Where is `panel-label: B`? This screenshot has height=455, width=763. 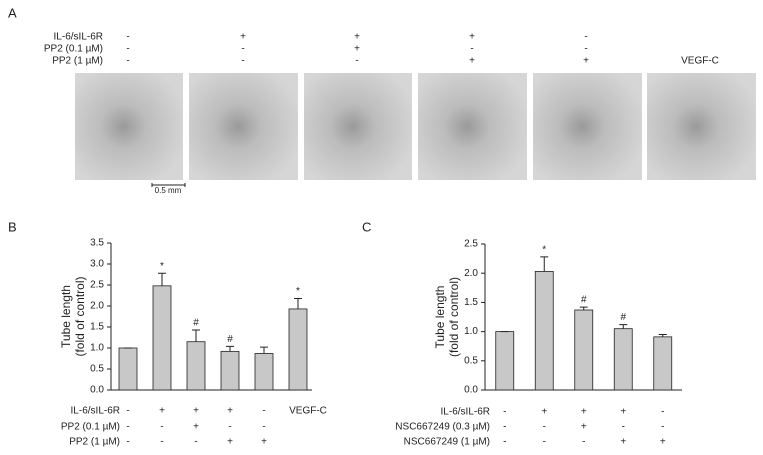
panel-label: B is located at coordinates (12, 226).